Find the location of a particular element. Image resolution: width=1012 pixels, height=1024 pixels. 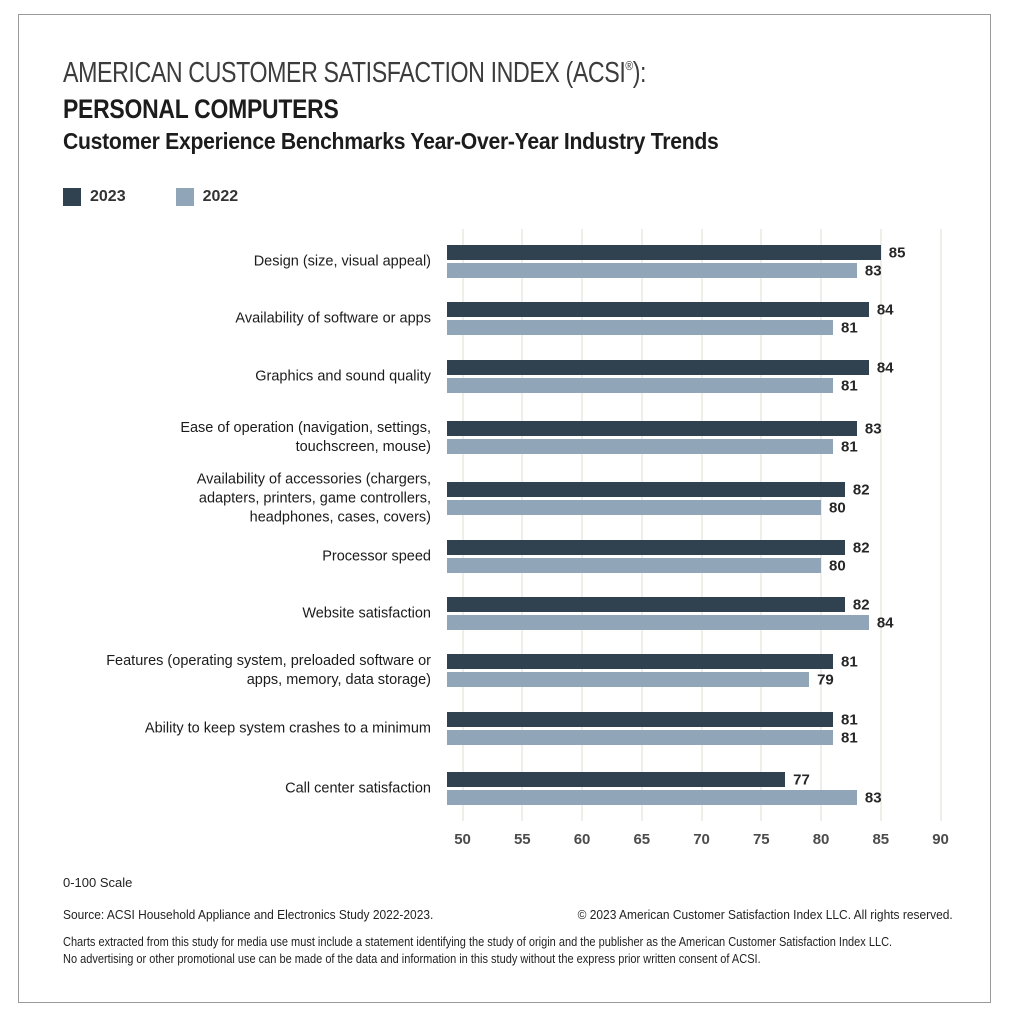

bar-2023-row9 is located at coordinates (640, 719).